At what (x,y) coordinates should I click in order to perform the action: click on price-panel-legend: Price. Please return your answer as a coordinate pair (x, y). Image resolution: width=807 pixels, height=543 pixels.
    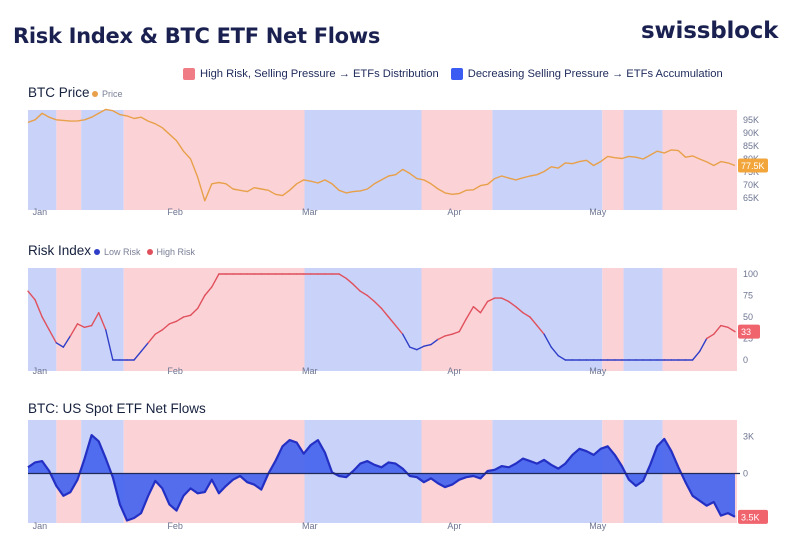
    Looking at the image, I should click on (104, 94).